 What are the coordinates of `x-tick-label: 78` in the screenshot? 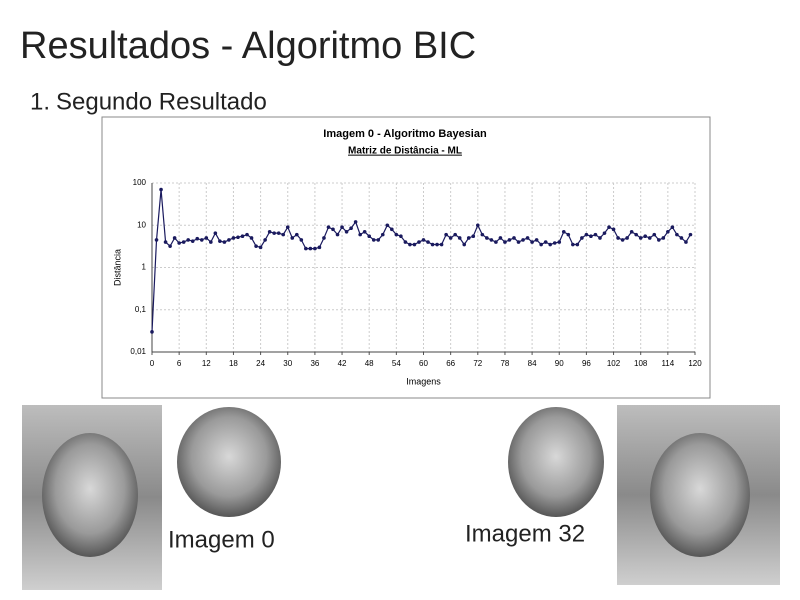 It's located at (504, 363).